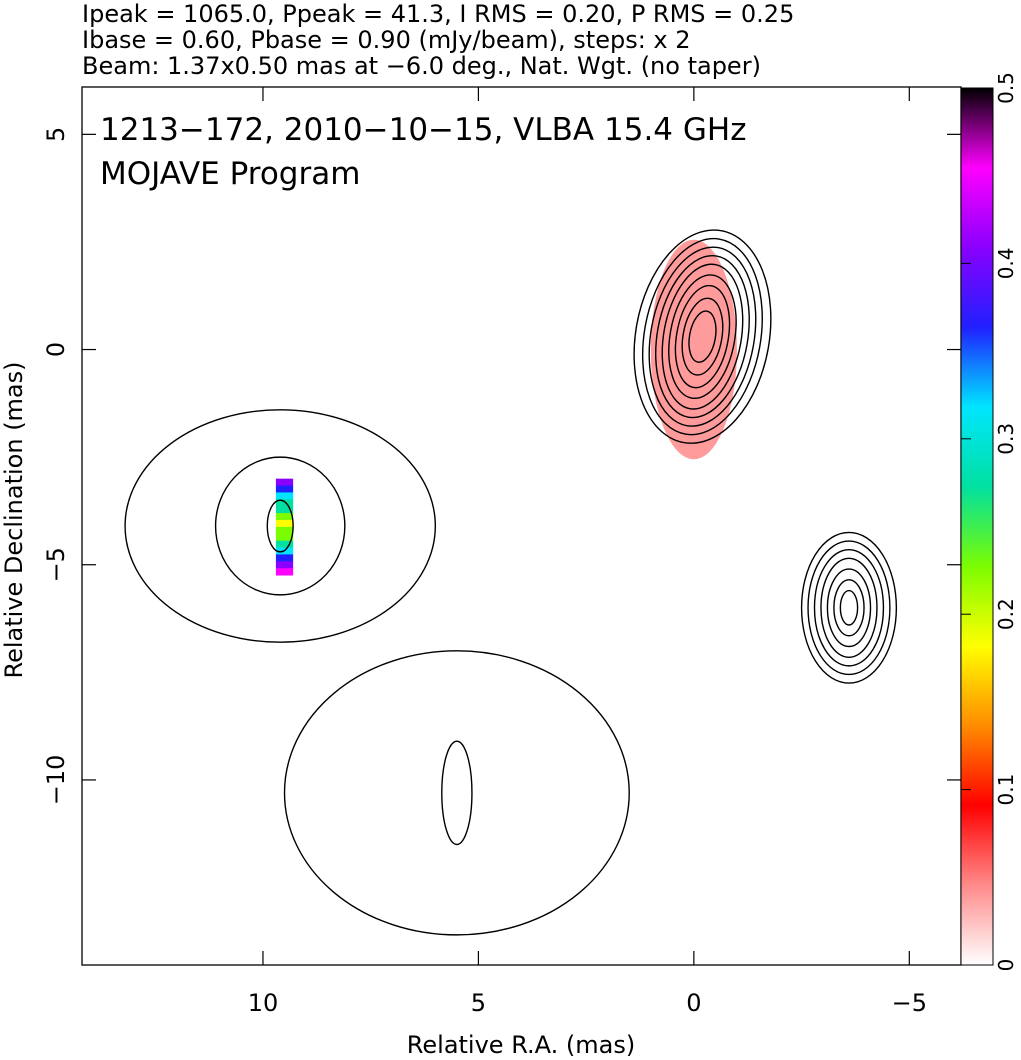 The image size is (1021, 1060). What do you see at coordinates (1006, 439) in the screenshot?
I see `colorbar-tick-label: 0.3` at bounding box center [1006, 439].